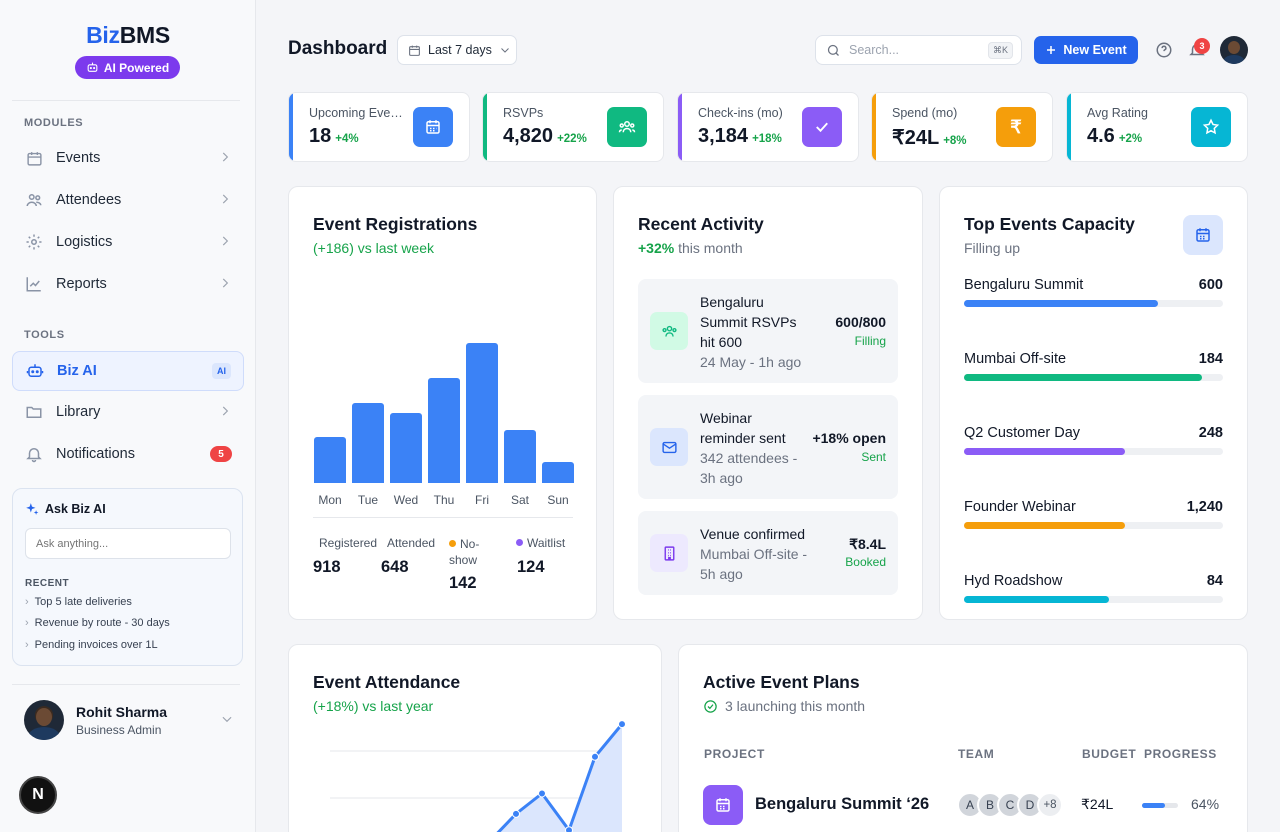  I want to click on recent-query: Revenue by route - 30 days, so click(97, 623).